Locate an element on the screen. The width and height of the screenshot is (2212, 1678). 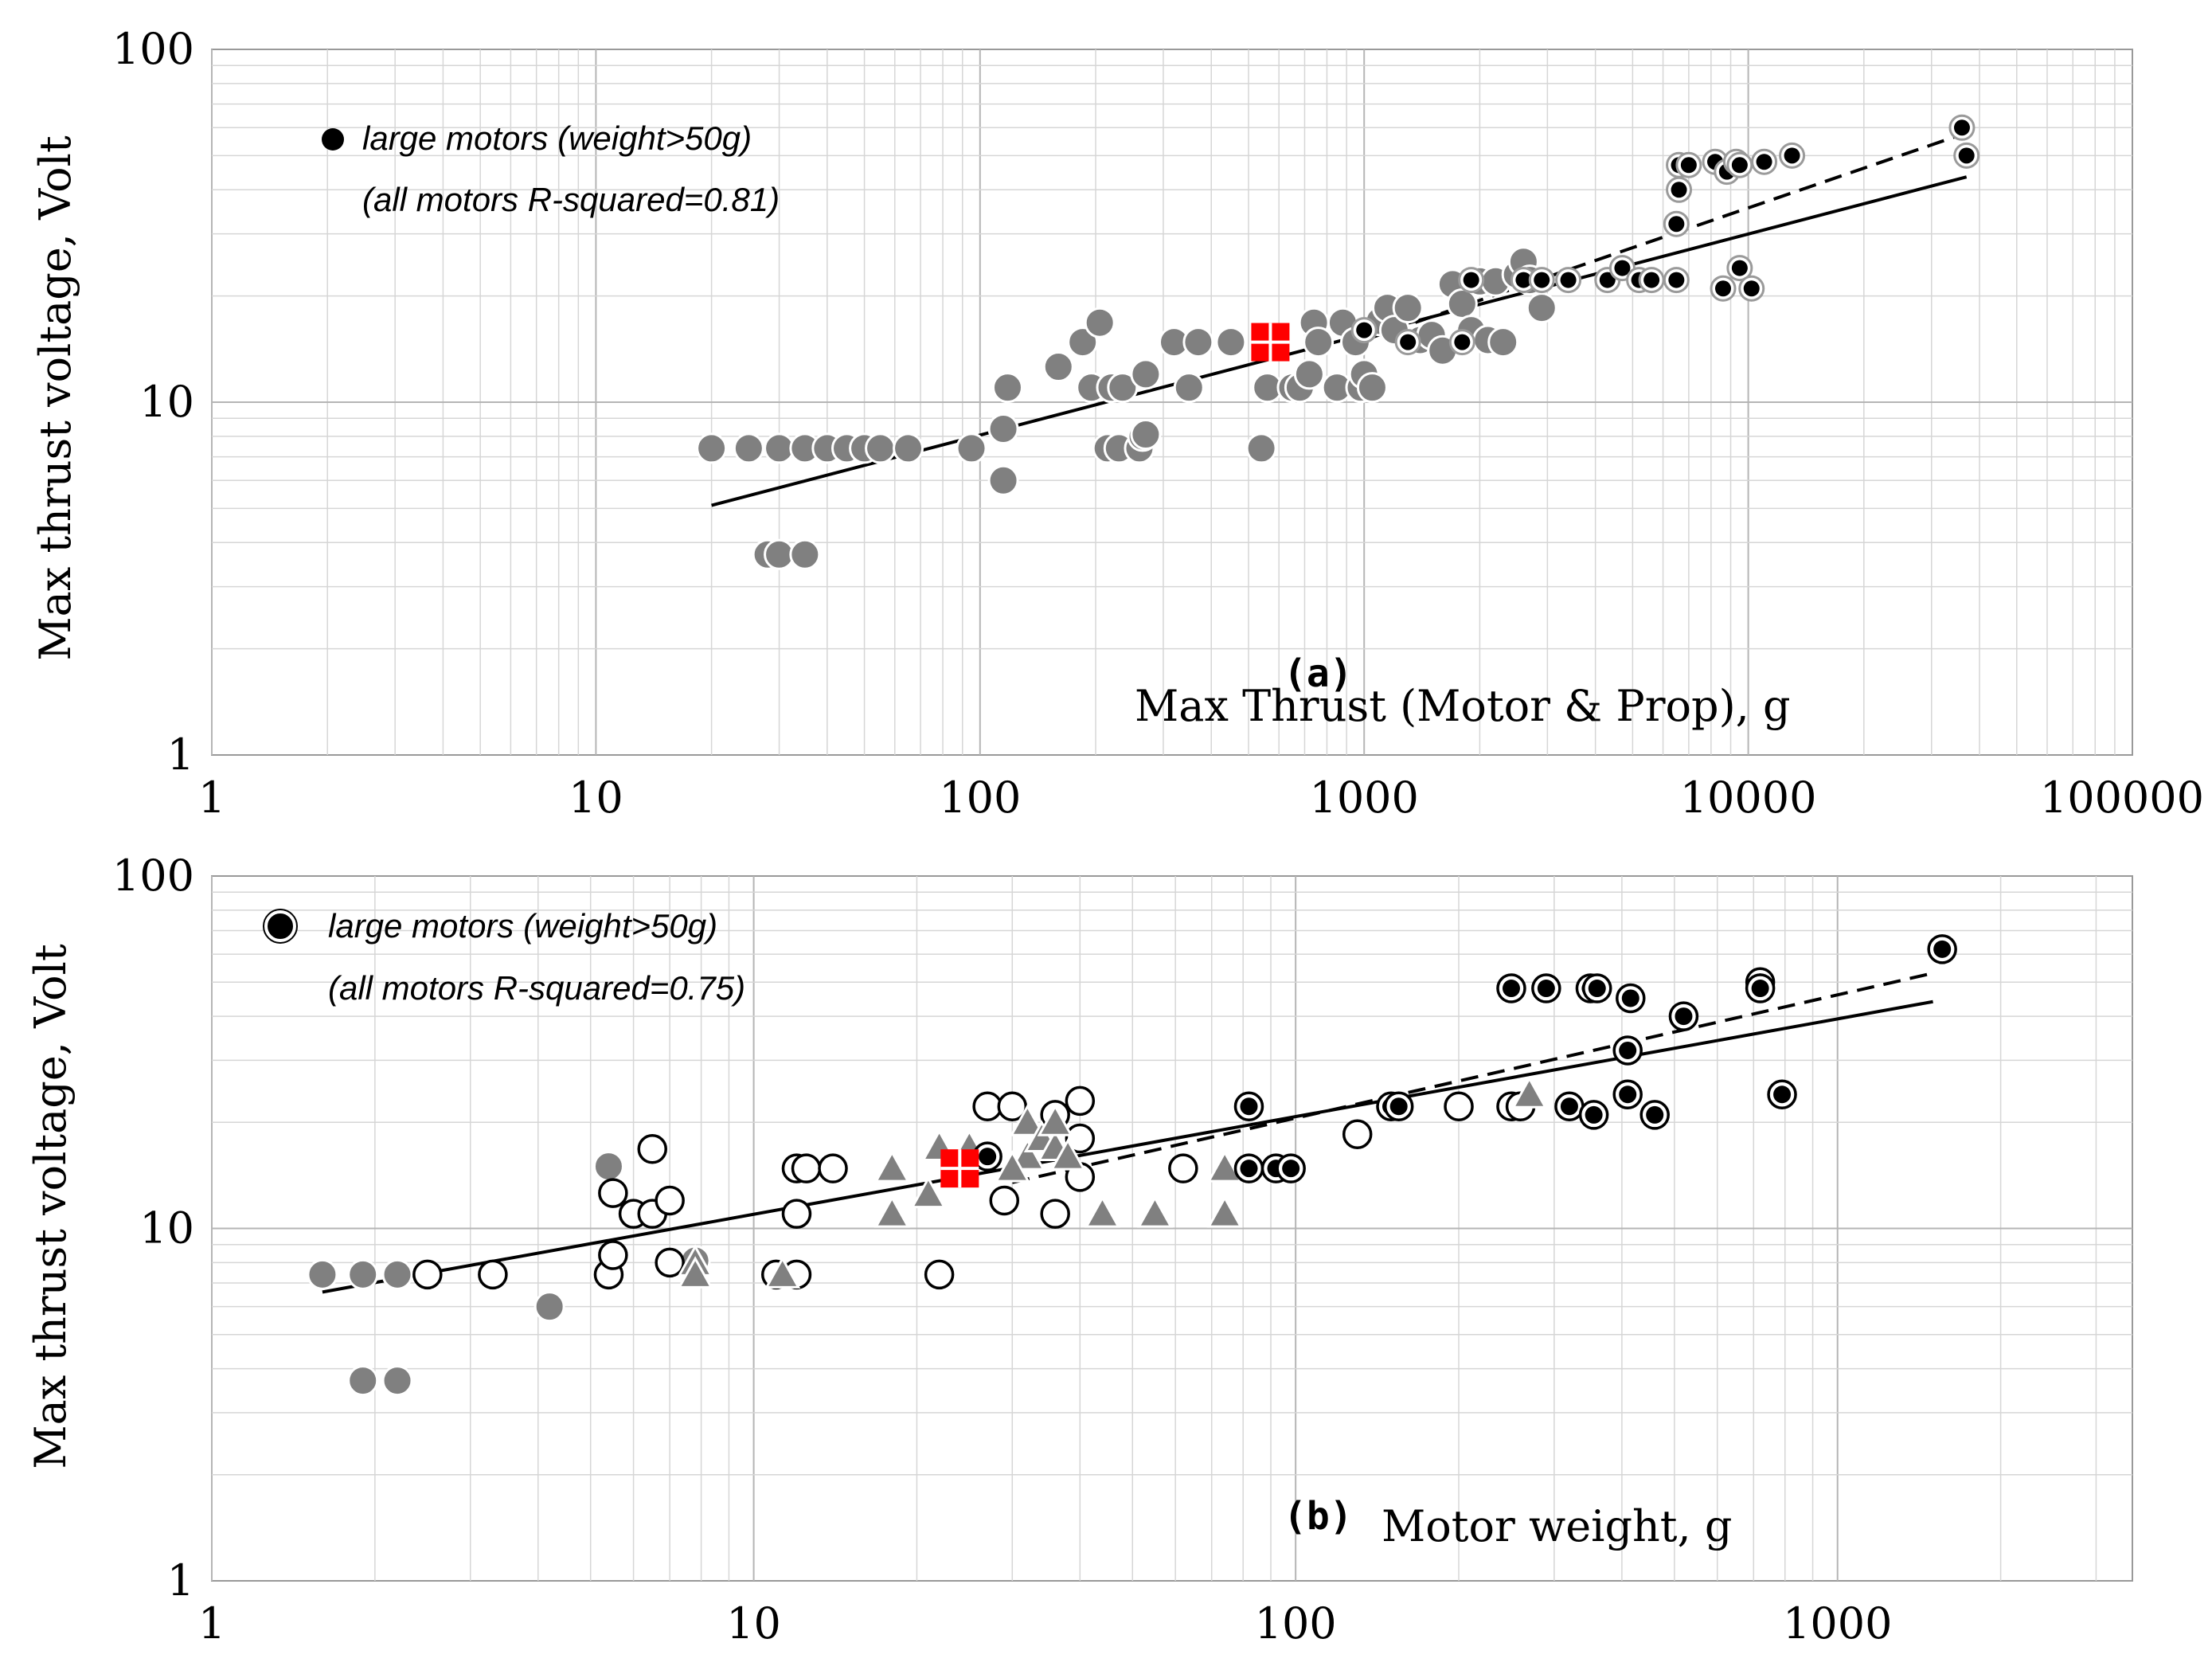
x-tick-label: 1000 is located at coordinates (1363, 798).